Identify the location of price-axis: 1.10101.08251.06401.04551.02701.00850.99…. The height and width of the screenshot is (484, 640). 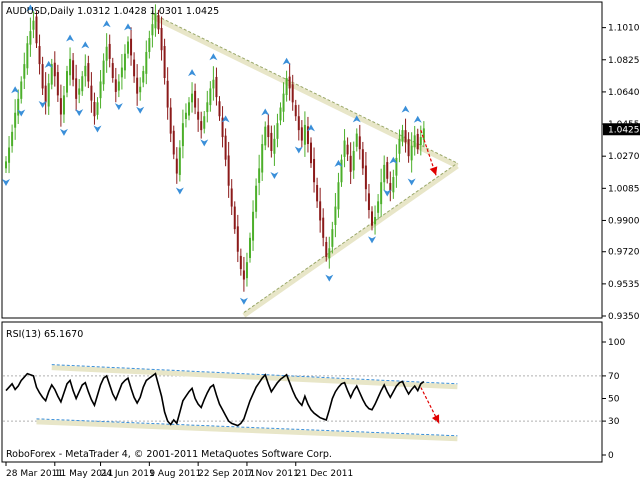
(621, 173).